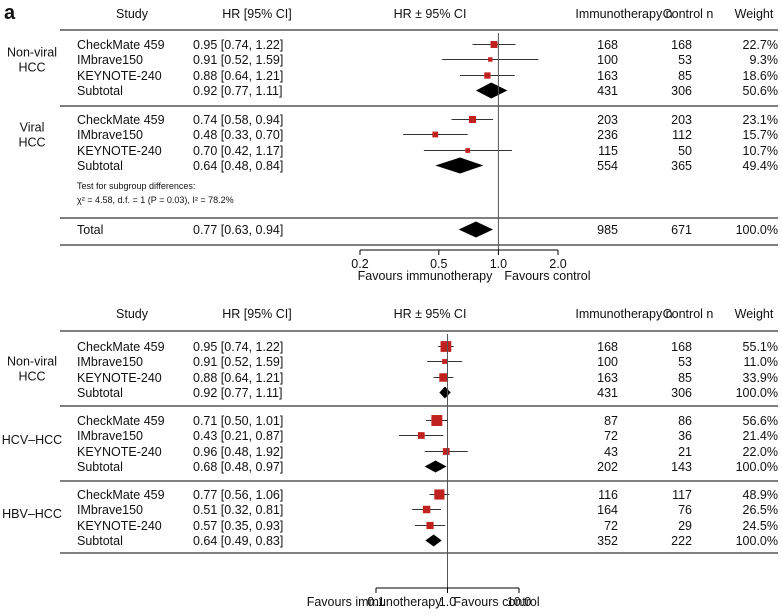 Image resolution: width=782 pixels, height=615 pixels. What do you see at coordinates (760, 452) in the screenshot?
I see `weight-percent: 22.0%` at bounding box center [760, 452].